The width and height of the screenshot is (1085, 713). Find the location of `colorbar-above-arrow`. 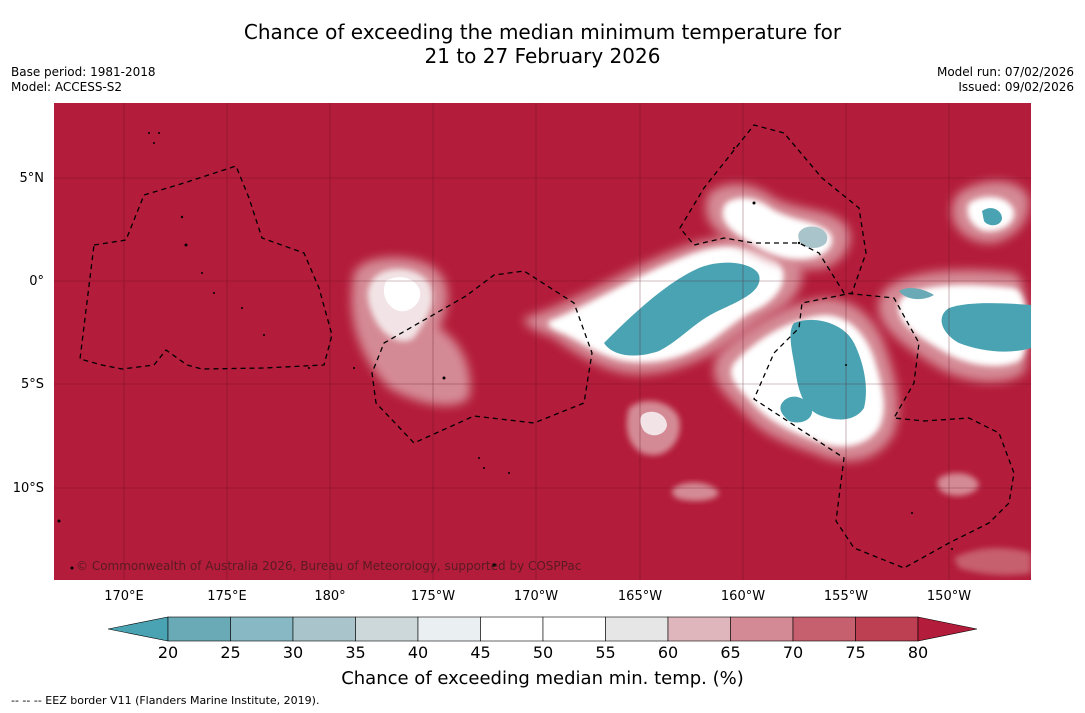

colorbar-above-arrow is located at coordinates (947, 629).